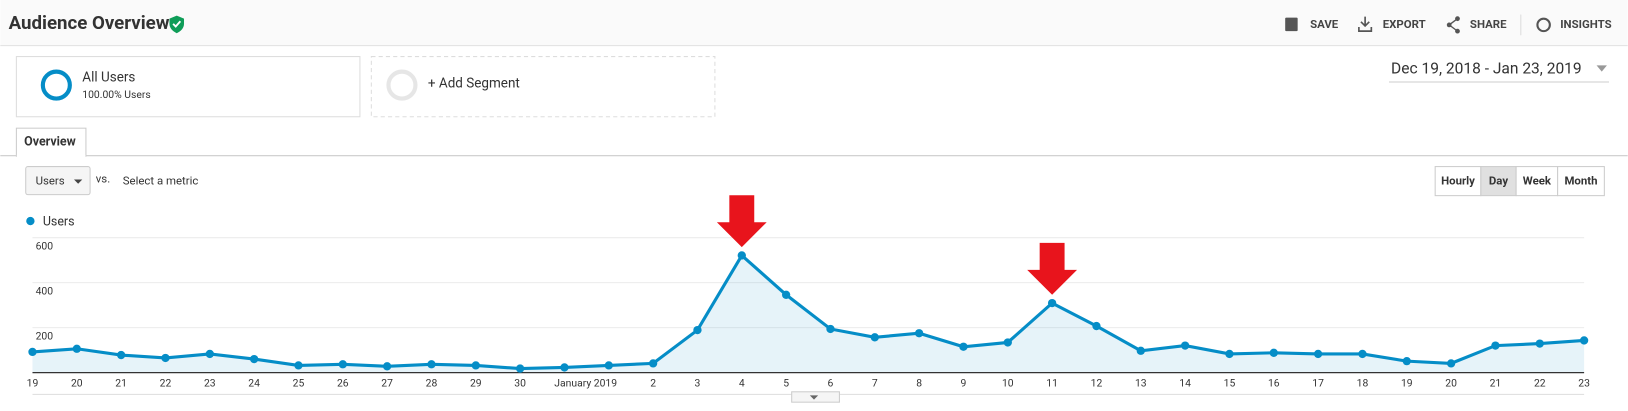 The image size is (1628, 411). Describe the element at coordinates (1291, 24) in the screenshot. I see `save-icon` at that location.